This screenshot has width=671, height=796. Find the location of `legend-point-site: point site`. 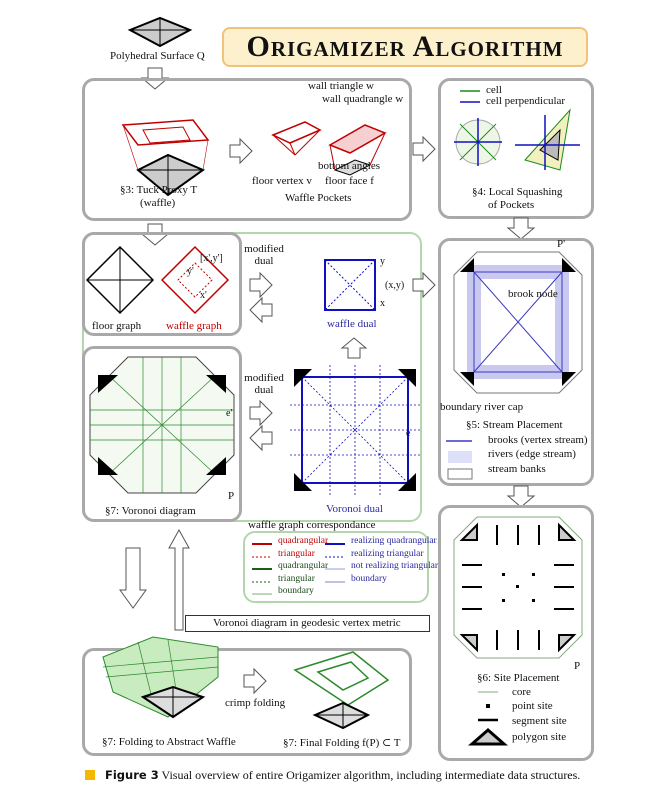

legend-point-site: point site is located at coordinates (532, 706).